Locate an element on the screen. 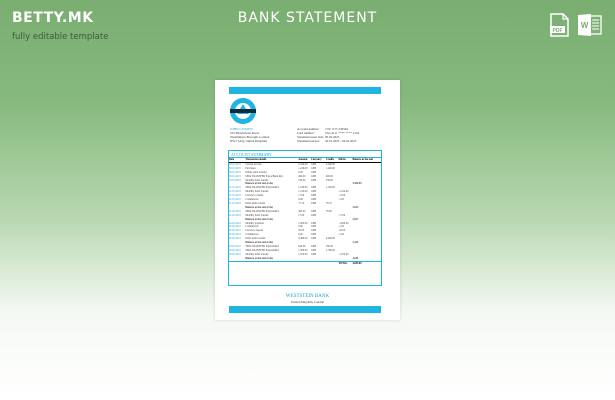  table-row: 30.01.2023 Purchases 1,240.00 GBP 1,240.00 is located at coordinates (305, 169).